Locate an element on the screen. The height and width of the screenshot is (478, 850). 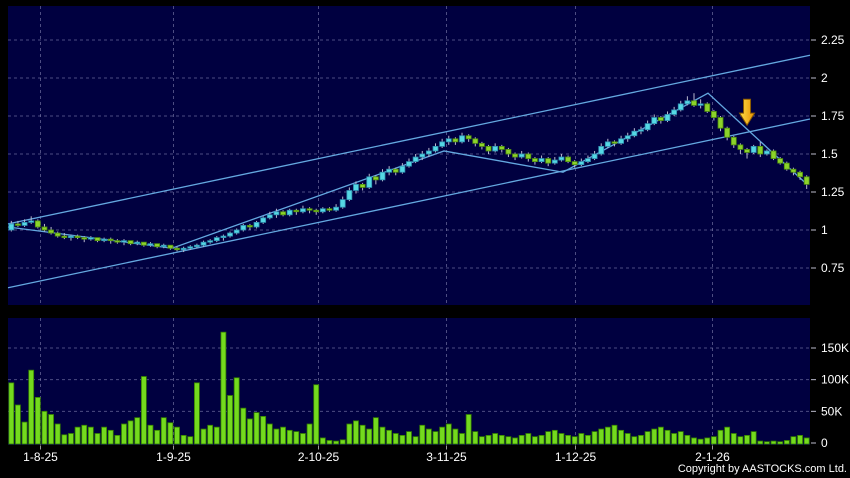
volume-tick-label: 100K is located at coordinates (835, 380).